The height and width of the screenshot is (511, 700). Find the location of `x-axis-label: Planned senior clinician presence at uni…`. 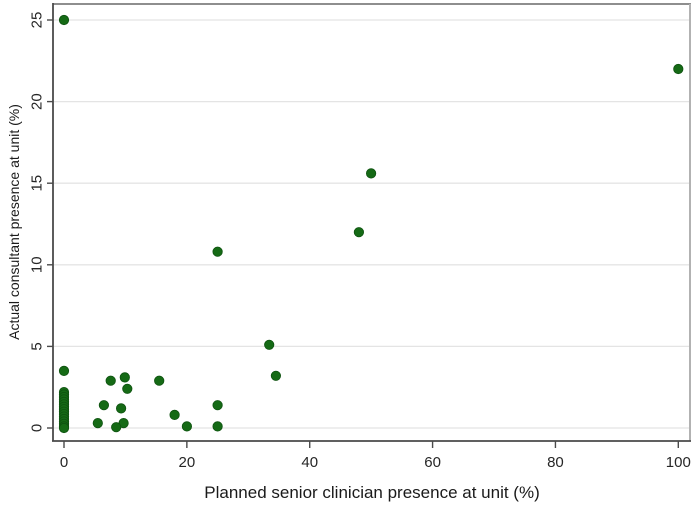

x-axis-label: Planned senior clinician presence at uni… is located at coordinates (372, 492).